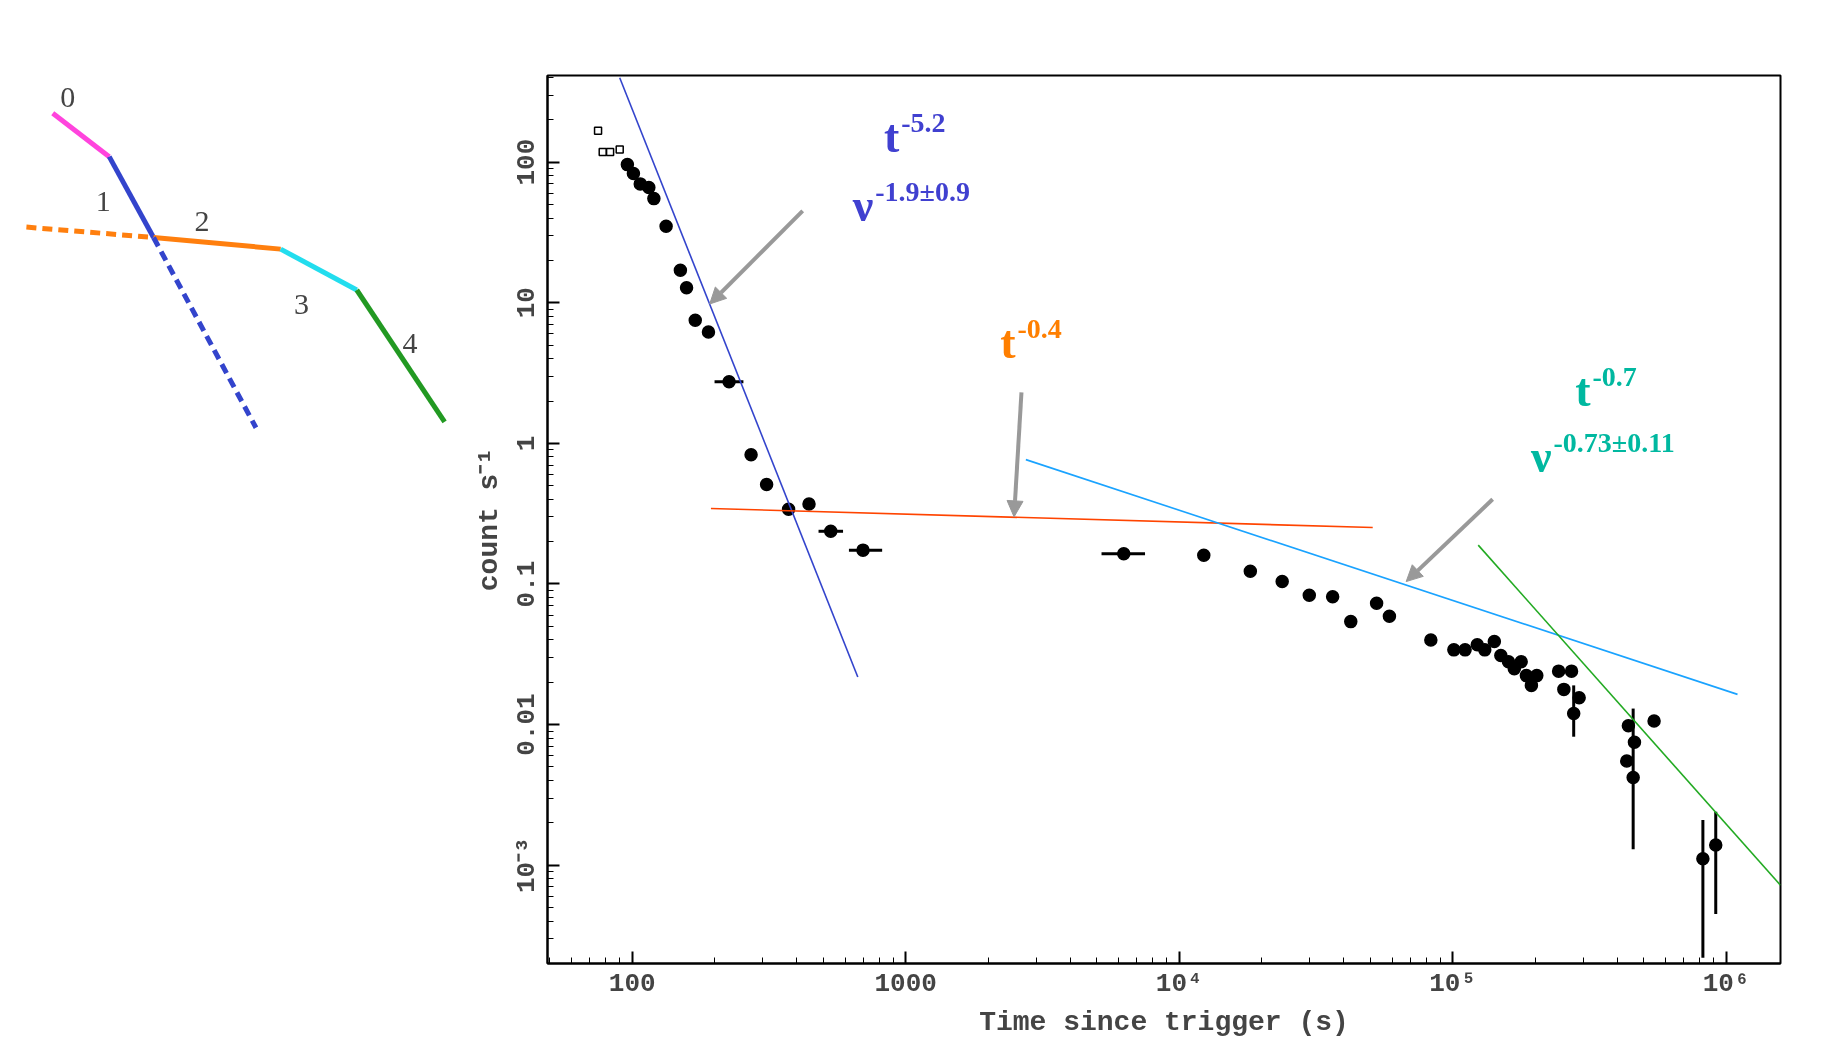 This screenshot has height=1052, width=1834. I want to click on text: 2, so click(202, 221).